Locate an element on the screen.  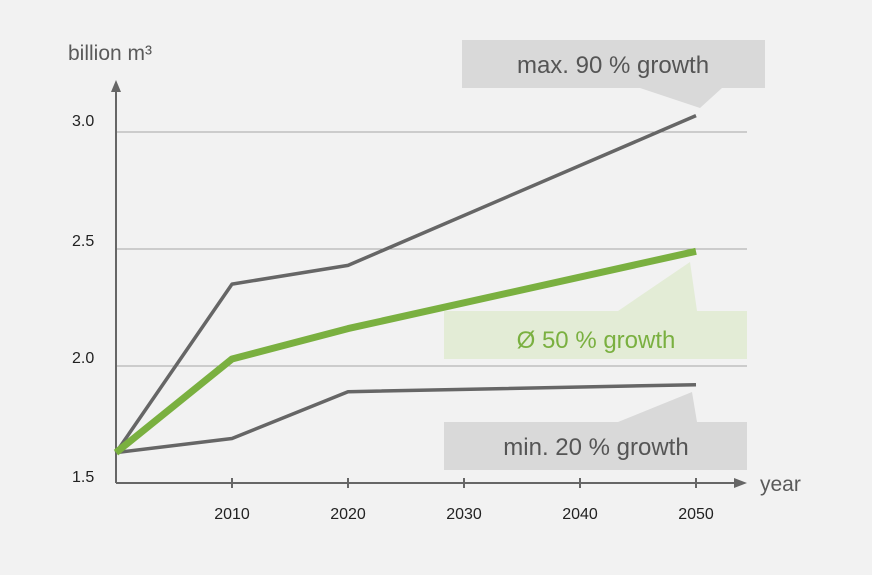
x-tick-label-2020: 2020 is located at coordinates (348, 514).